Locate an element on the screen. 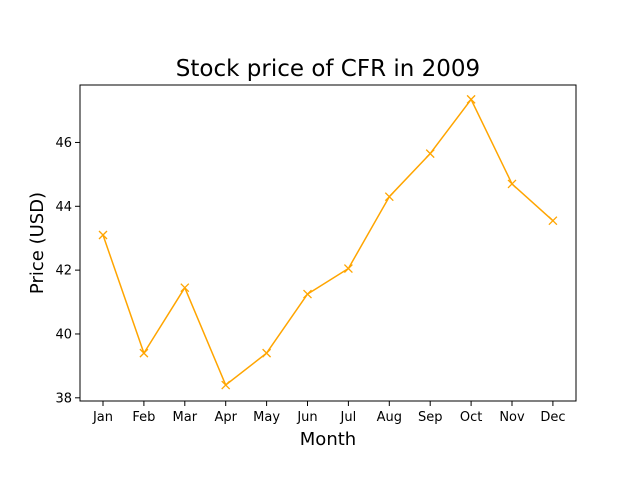 This screenshot has width=640, height=480. y-axis: 38 40 42 44 46 is located at coordinates (67, 271).